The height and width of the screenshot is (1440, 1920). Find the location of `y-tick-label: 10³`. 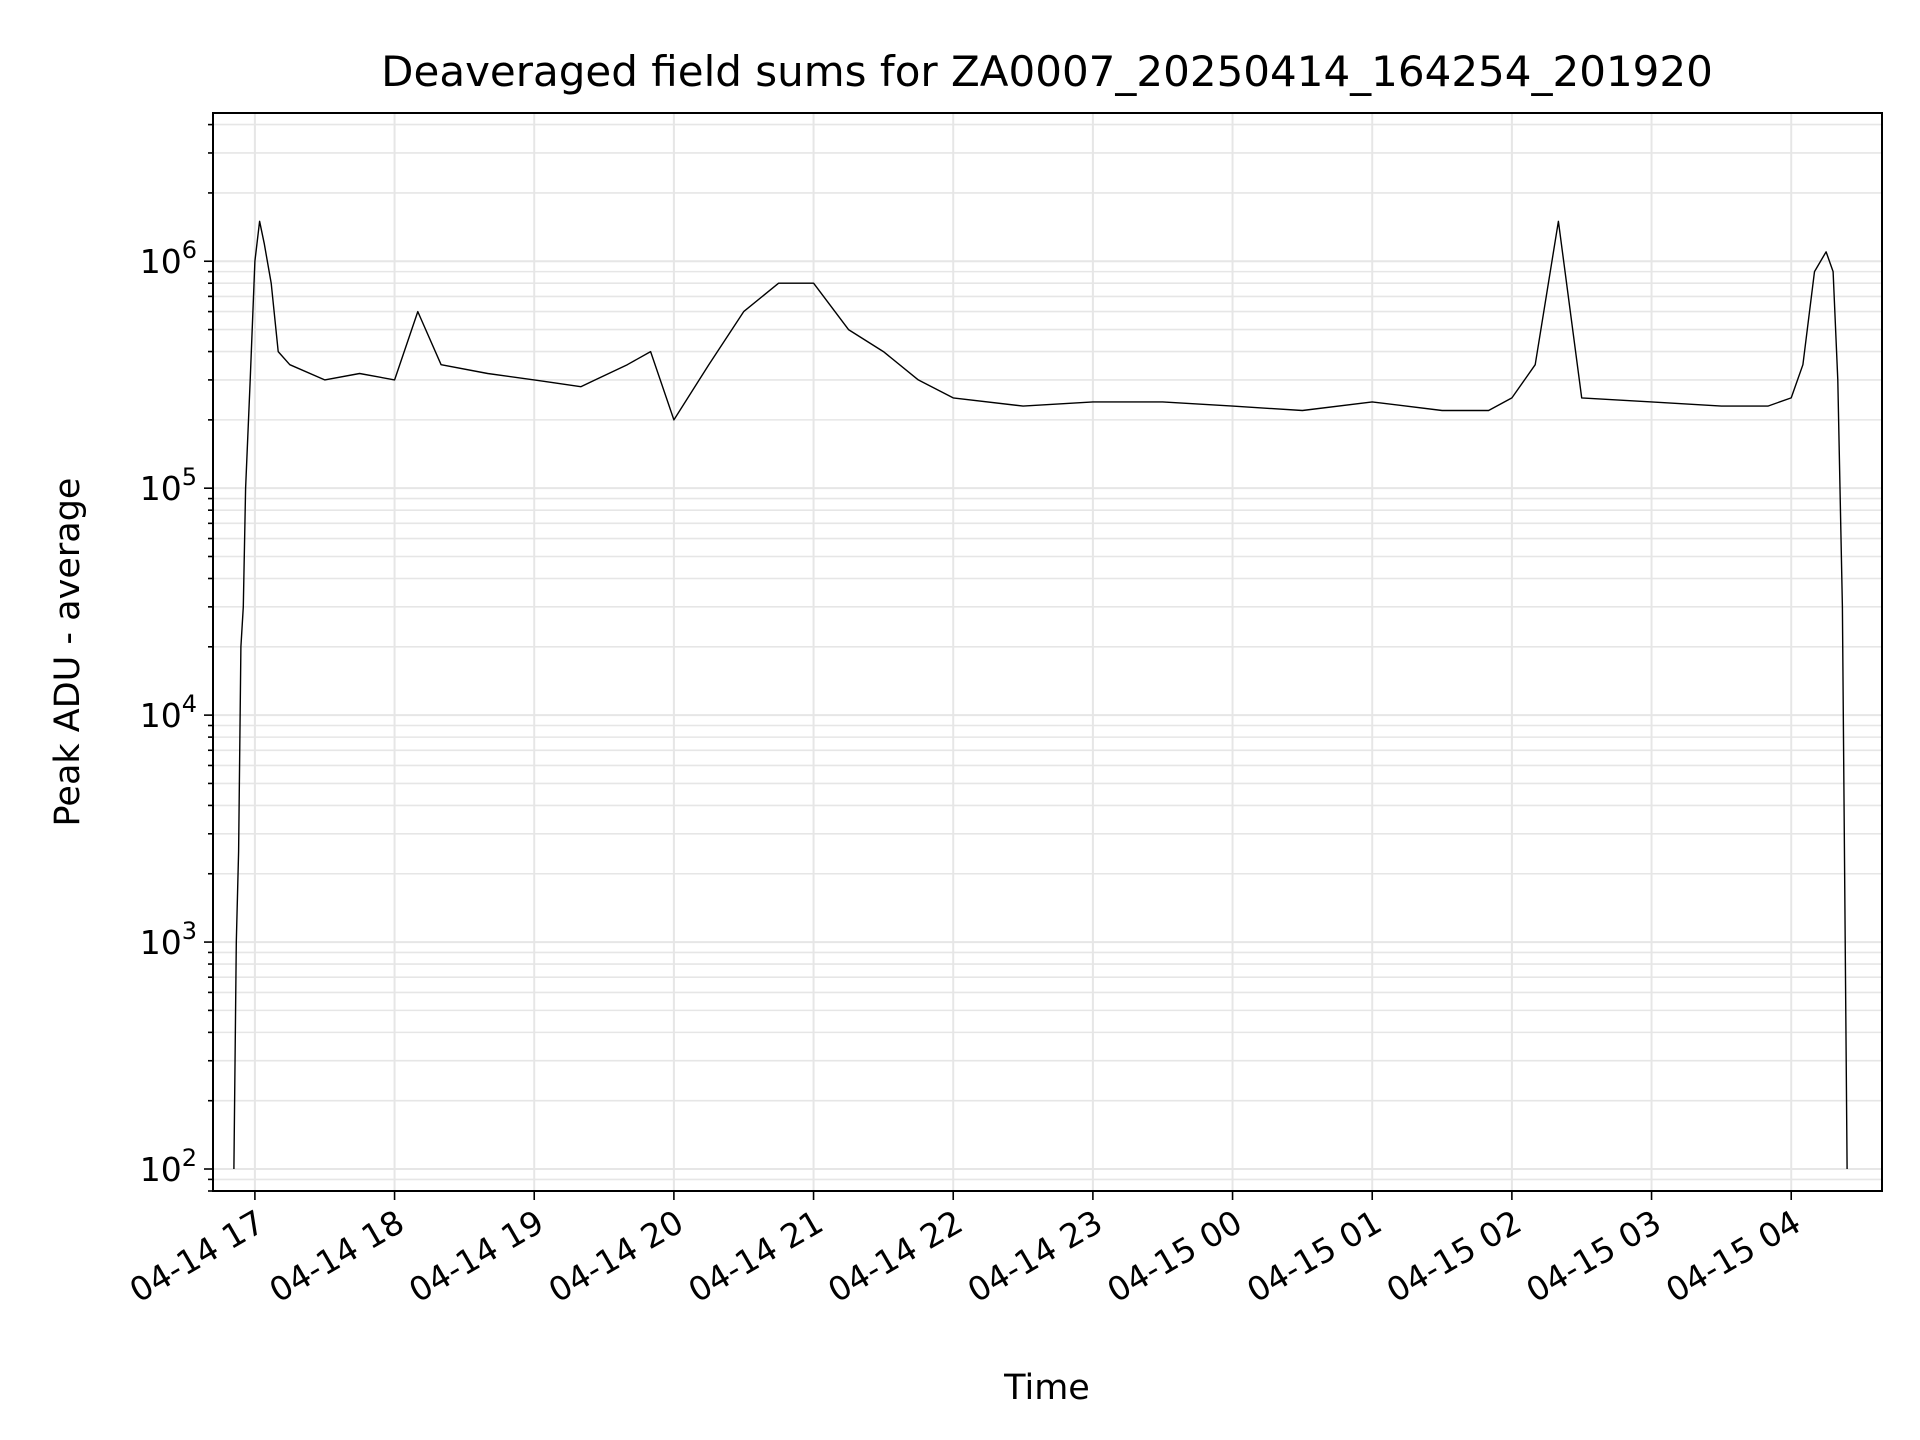

y-tick-label: 10³ is located at coordinates (168, 939).